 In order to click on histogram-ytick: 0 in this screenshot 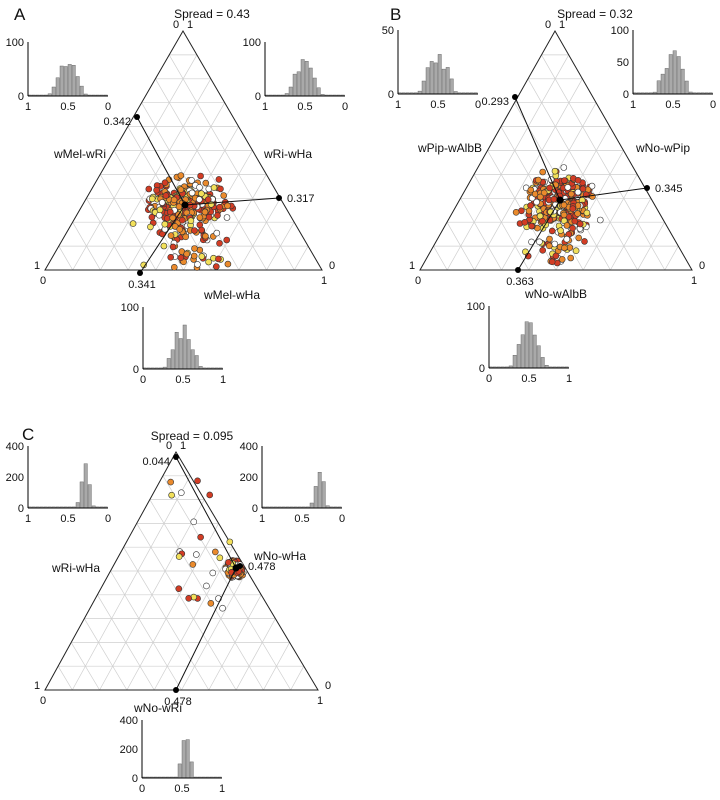, I will do `click(135, 779)`.